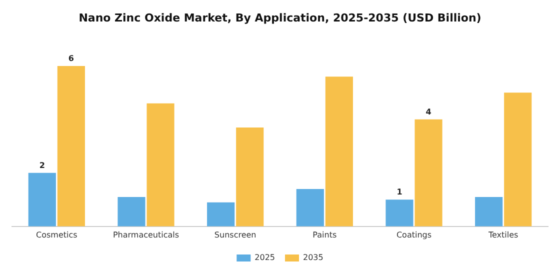  What do you see at coordinates (146, 235) in the screenshot?
I see `x-tick-label: Pharmaceuticals` at bounding box center [146, 235].